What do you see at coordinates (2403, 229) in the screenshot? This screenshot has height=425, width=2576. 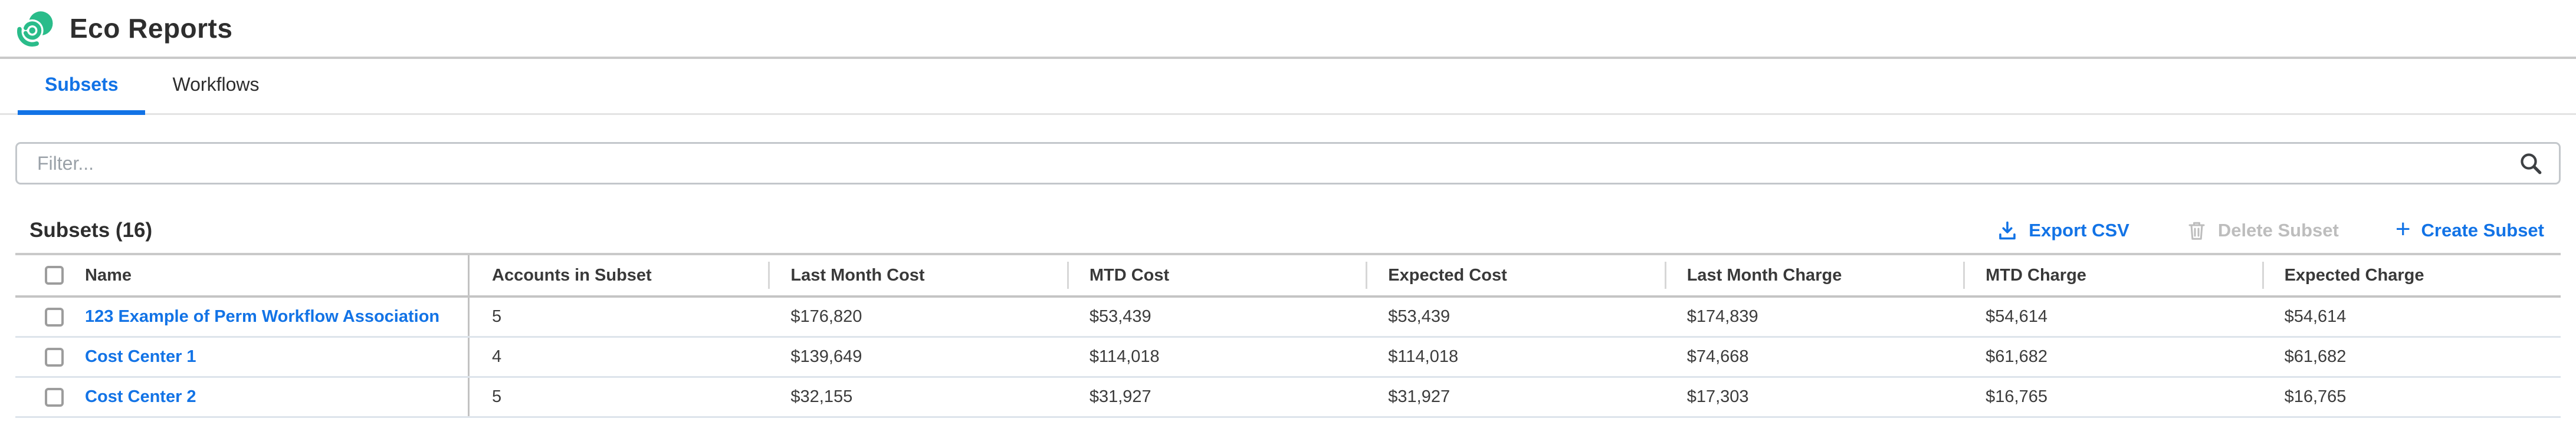 I see `plus-icon: +` at bounding box center [2403, 229].